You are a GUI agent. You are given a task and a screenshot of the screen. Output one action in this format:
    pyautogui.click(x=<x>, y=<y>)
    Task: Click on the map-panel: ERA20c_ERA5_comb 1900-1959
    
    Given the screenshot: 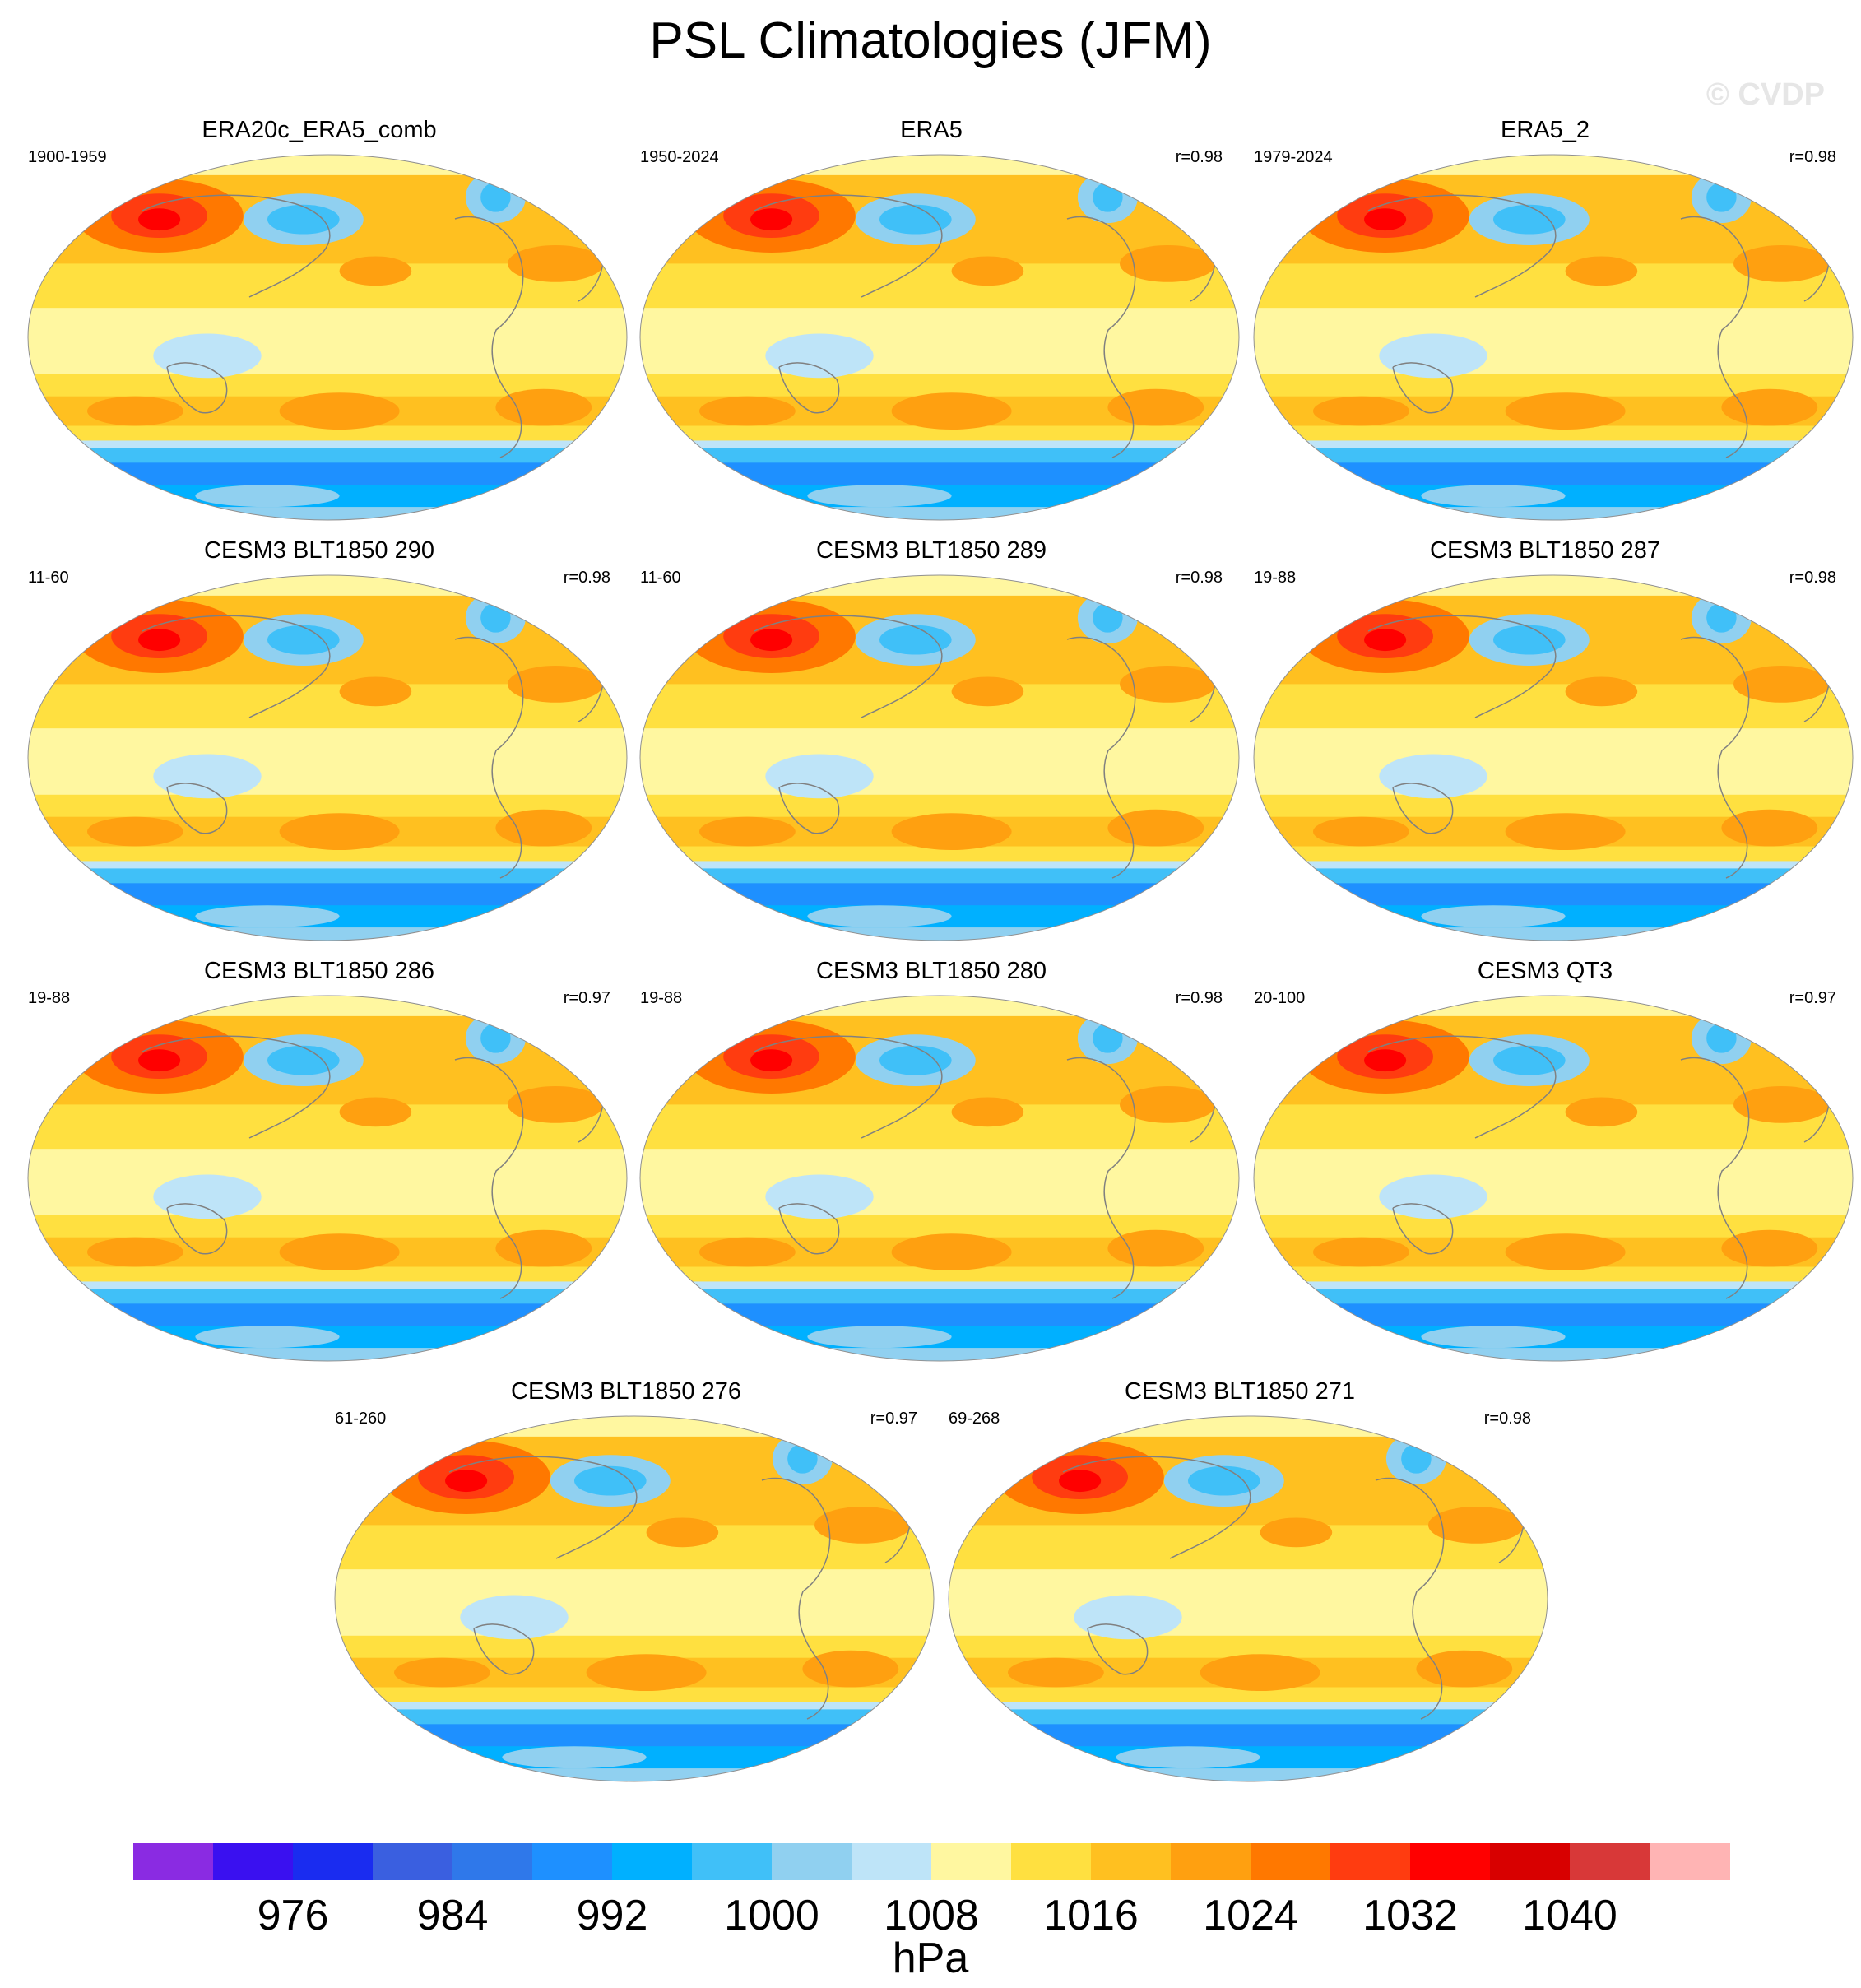 What is the action you would take?
    pyautogui.click(x=321, y=320)
    